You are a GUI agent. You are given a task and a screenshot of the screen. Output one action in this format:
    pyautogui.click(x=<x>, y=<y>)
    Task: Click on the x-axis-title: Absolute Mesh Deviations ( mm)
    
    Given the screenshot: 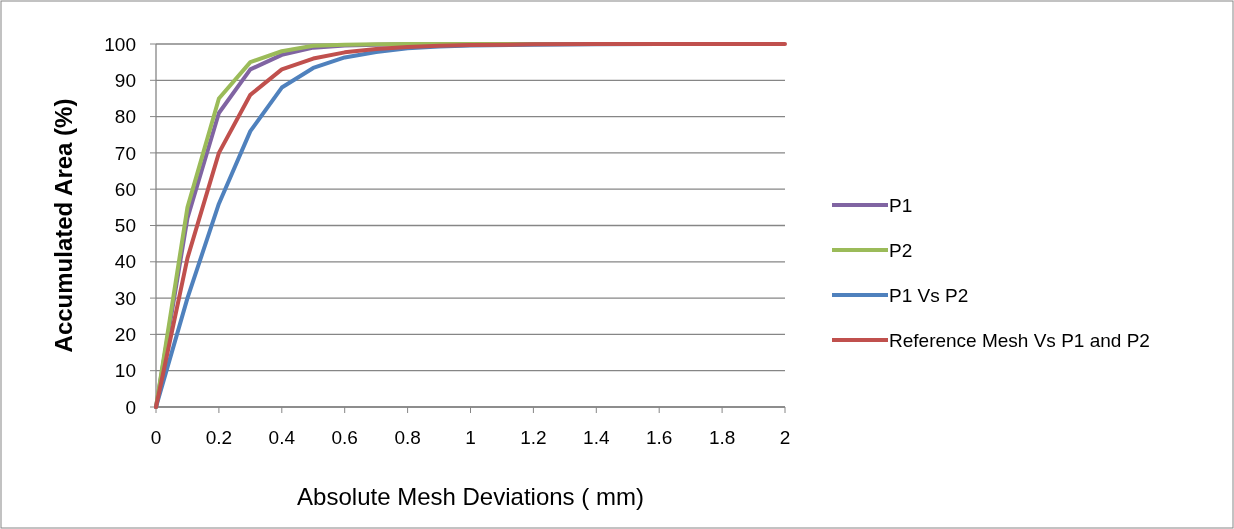 What is the action you would take?
    pyautogui.click(x=470, y=496)
    